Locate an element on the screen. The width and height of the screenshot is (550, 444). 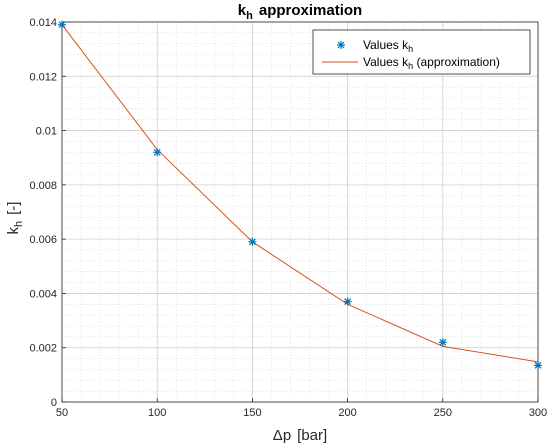
y-tick-label: 0.008 is located at coordinates (43, 186).